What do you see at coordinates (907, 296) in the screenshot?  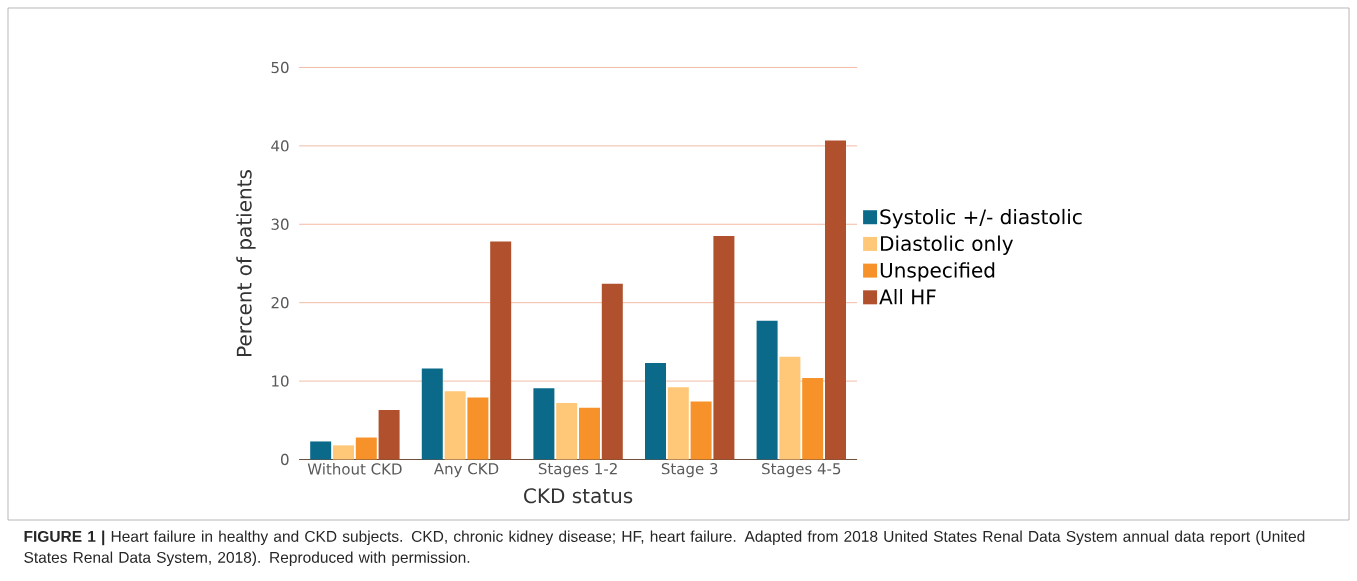 I see `legend-label: All HF` at bounding box center [907, 296].